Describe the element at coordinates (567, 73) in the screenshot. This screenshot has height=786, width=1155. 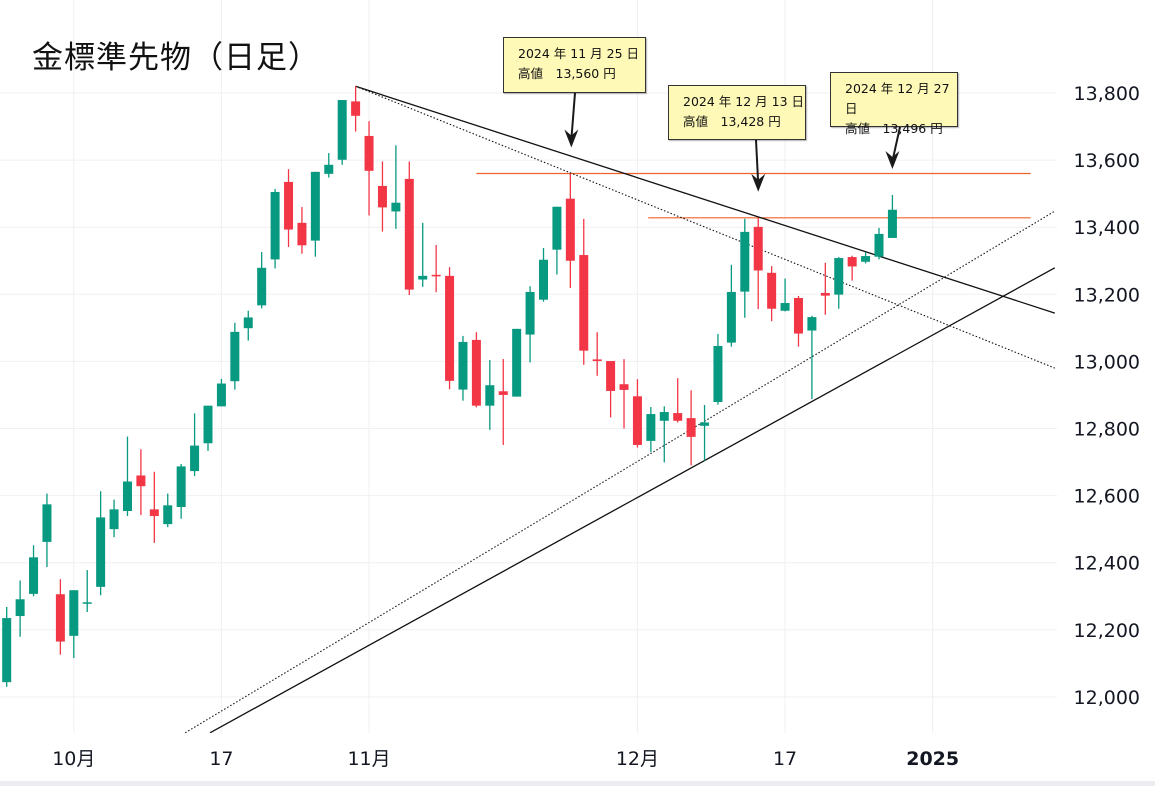
I see `annotation-high: 高値 13,560 円` at that location.